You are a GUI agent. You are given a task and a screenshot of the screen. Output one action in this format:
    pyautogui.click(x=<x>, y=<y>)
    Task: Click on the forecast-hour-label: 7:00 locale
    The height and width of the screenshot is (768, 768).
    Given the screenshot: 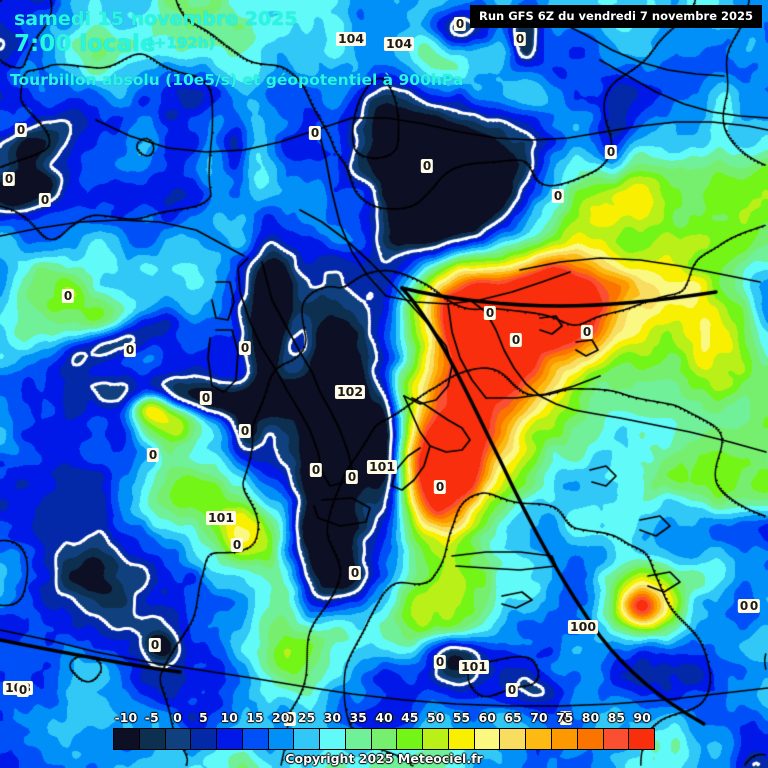 What is the action you would take?
    pyautogui.click(x=85, y=44)
    